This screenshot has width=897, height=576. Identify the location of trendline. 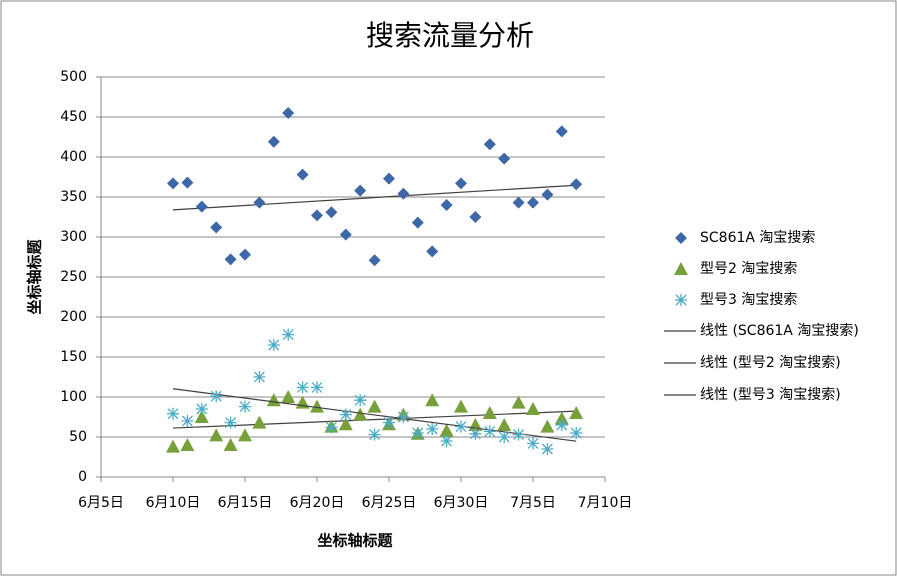
(374, 197).